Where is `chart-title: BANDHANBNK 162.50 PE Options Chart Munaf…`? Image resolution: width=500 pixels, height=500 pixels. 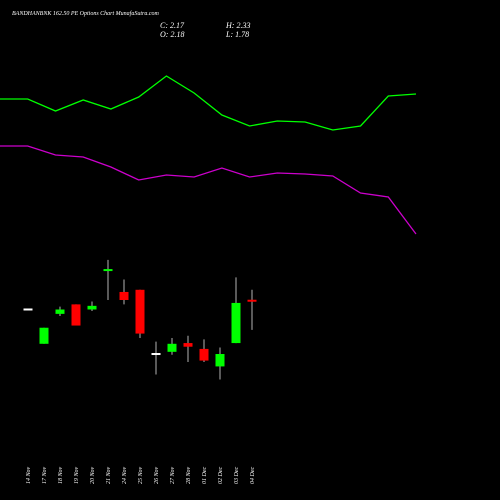 chart-title: BANDHANBNK 162.50 PE Options Chart Munaf… is located at coordinates (86, 13).